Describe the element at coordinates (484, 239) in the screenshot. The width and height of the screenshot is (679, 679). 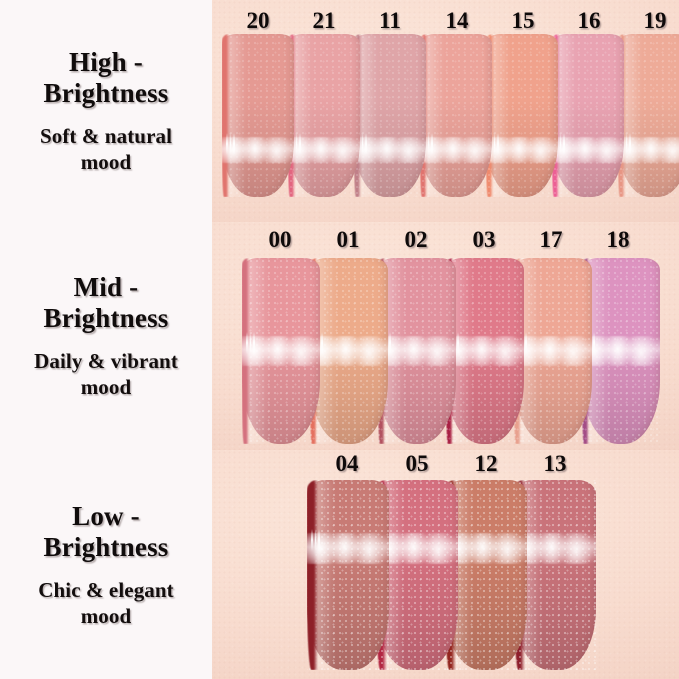
I see `swatch-label-03: 03` at that location.